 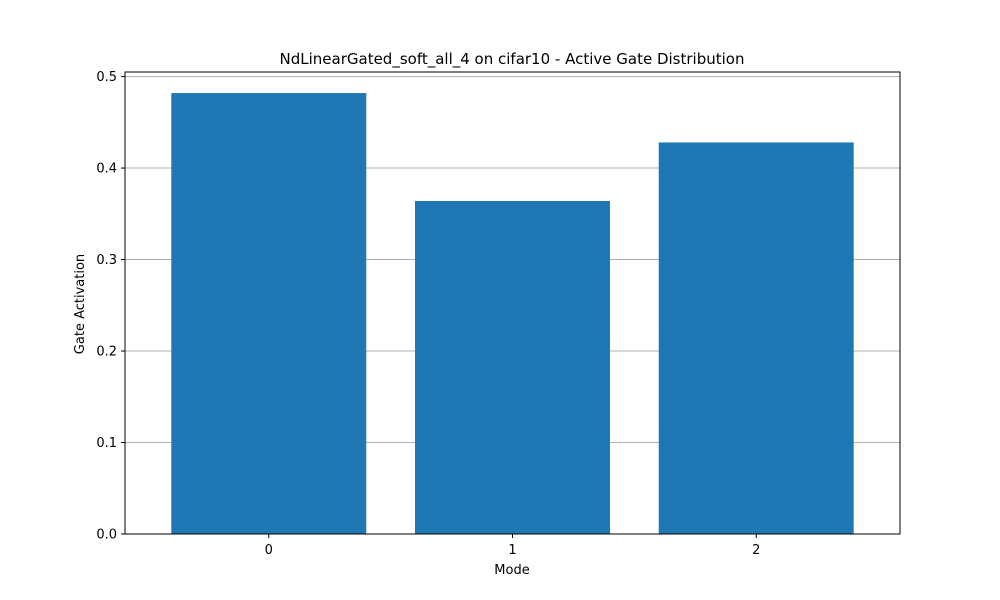 I want to click on y-tick-label: 0.1, so click(x=106, y=443).